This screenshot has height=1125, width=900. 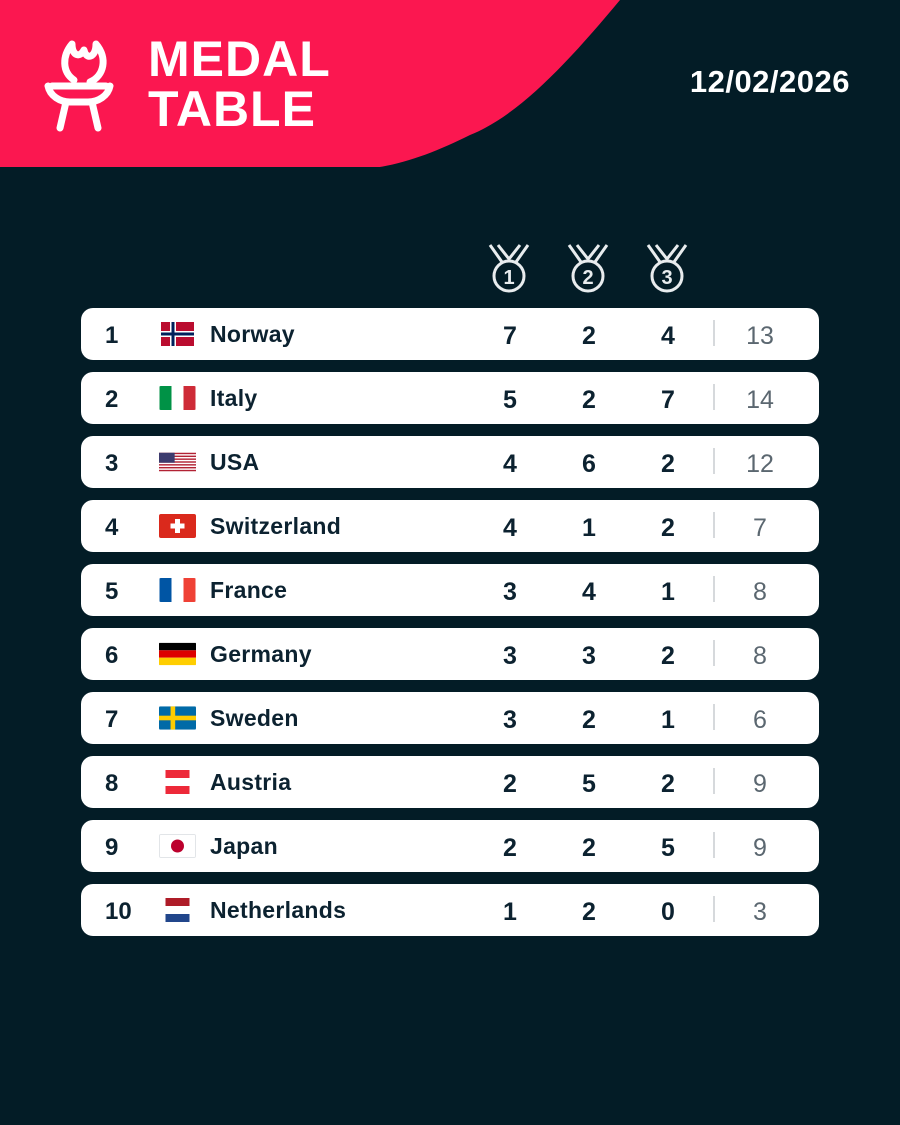 I want to click on rank: 7, so click(x=112, y=719).